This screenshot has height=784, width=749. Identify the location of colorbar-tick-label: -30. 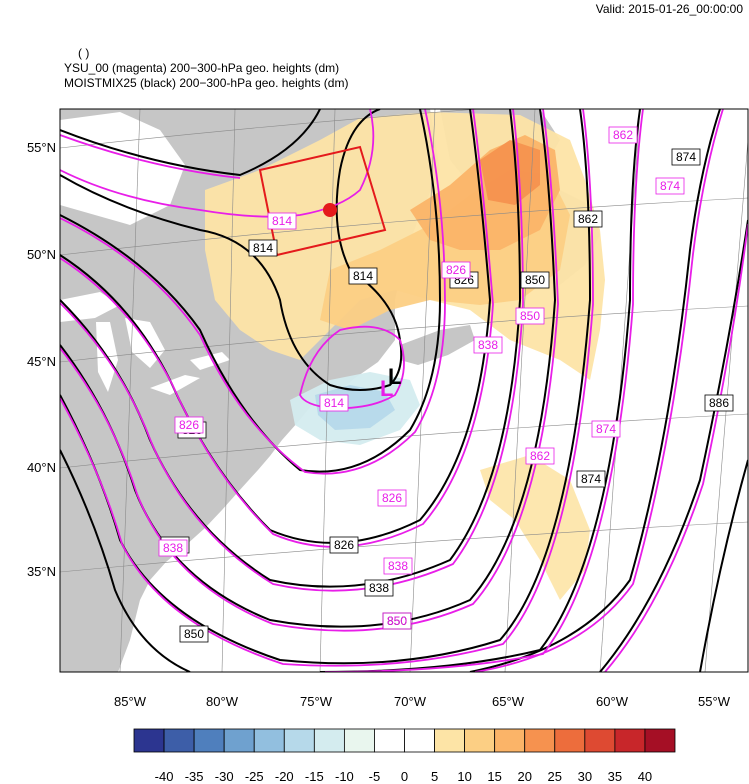
(224, 776).